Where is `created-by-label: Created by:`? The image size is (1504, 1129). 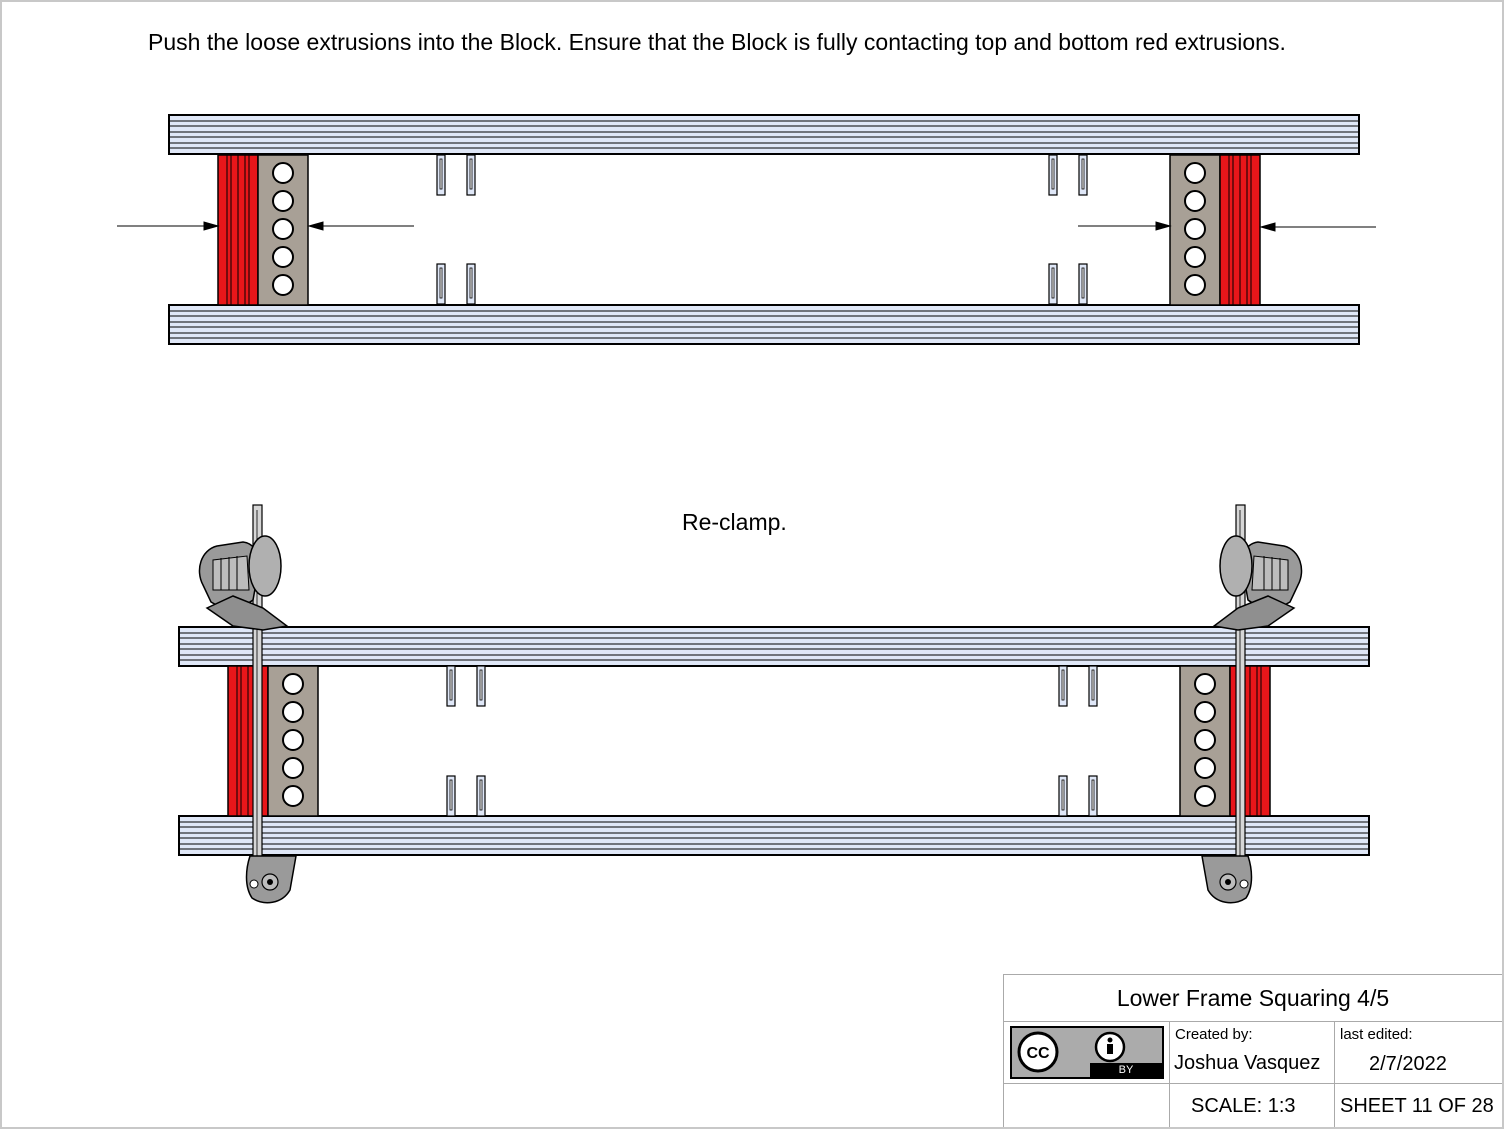 created-by-label: Created by: is located at coordinates (1214, 1034).